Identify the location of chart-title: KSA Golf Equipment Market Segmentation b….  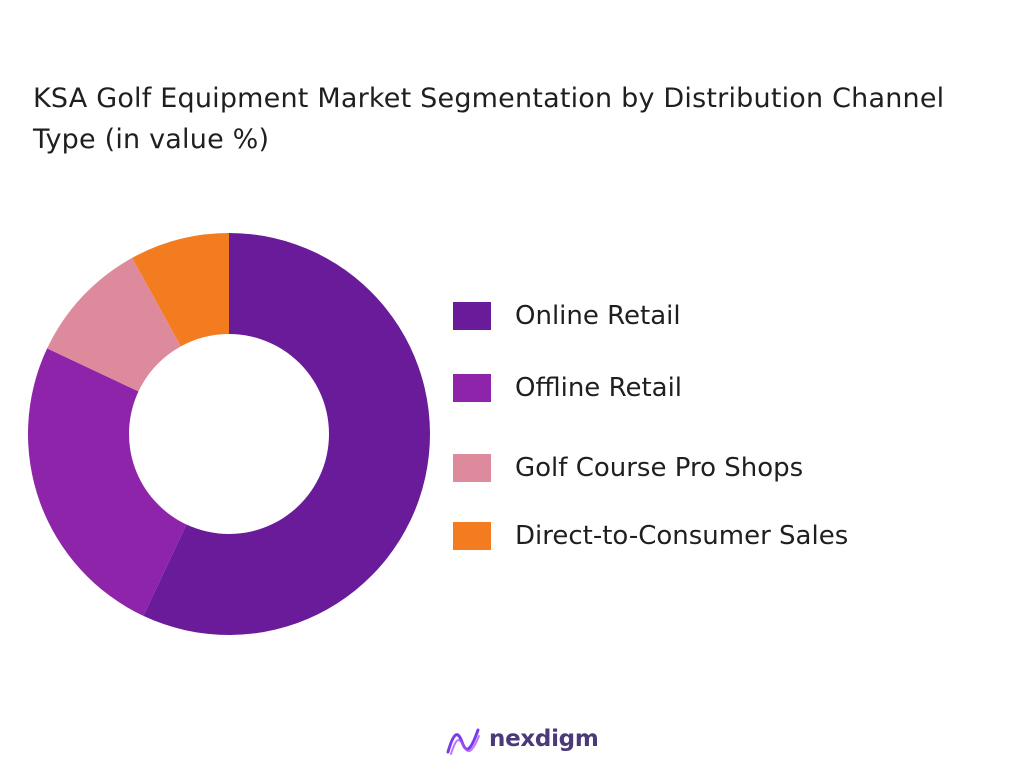
(489, 119).